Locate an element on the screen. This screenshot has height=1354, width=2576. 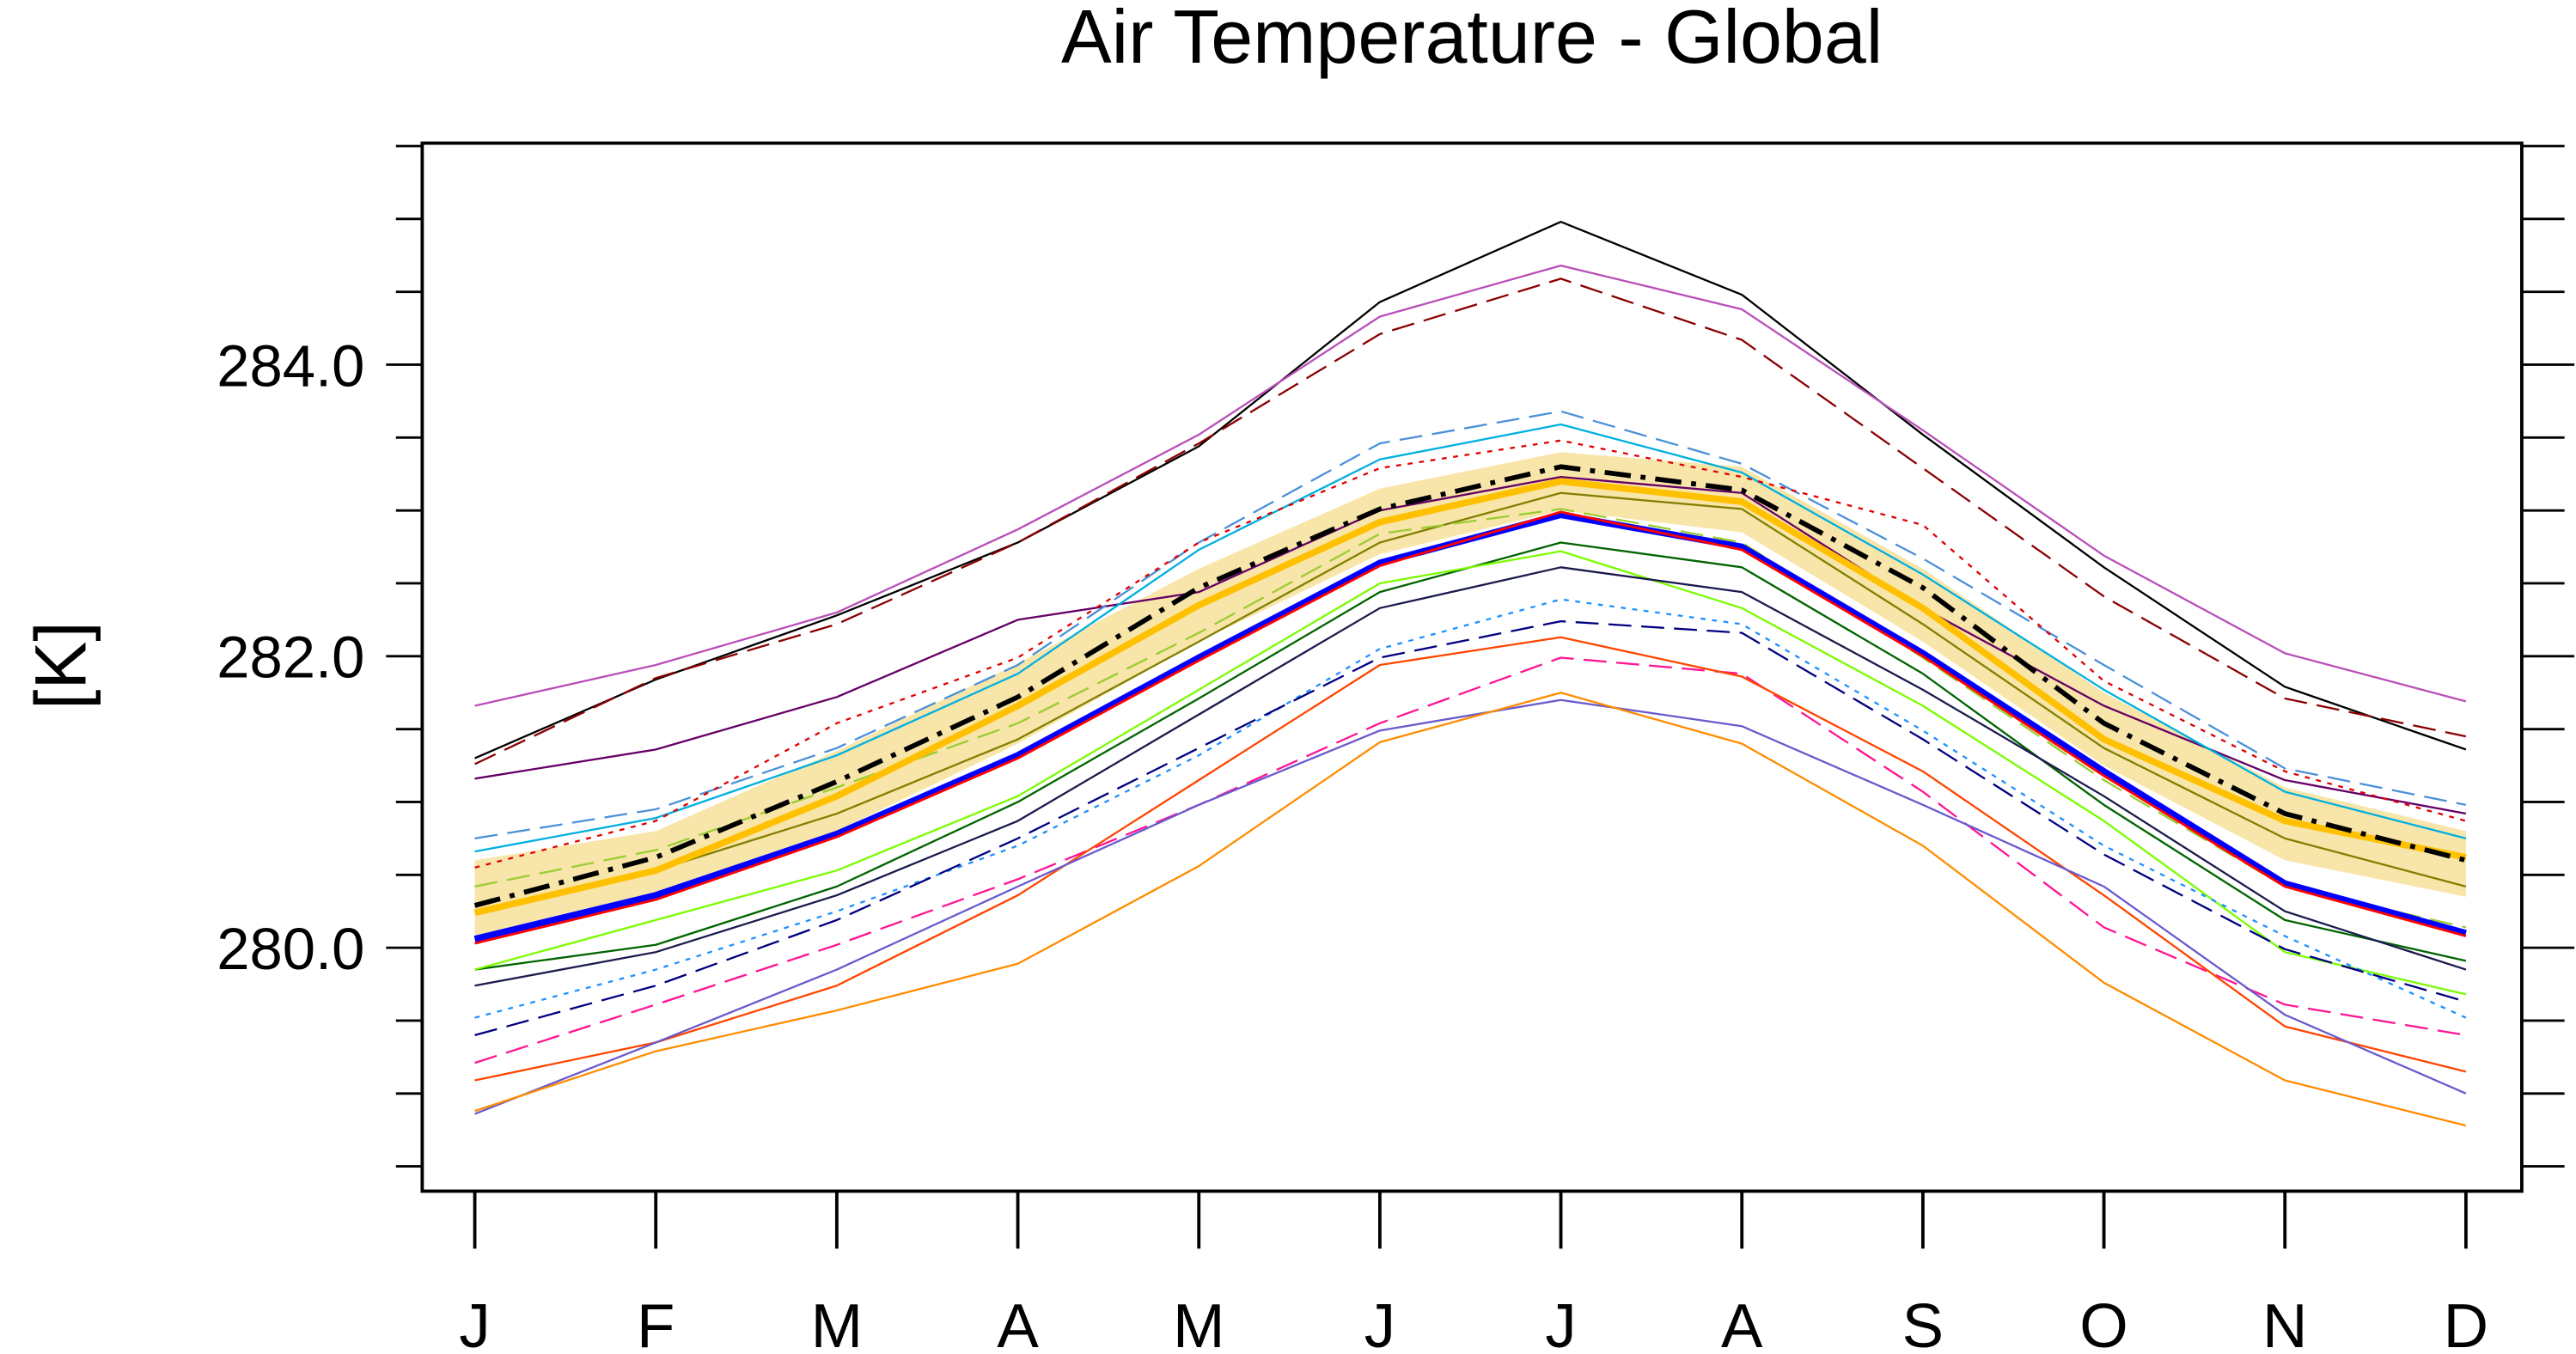
x-tick-label: N is located at coordinates (2284, 1322).